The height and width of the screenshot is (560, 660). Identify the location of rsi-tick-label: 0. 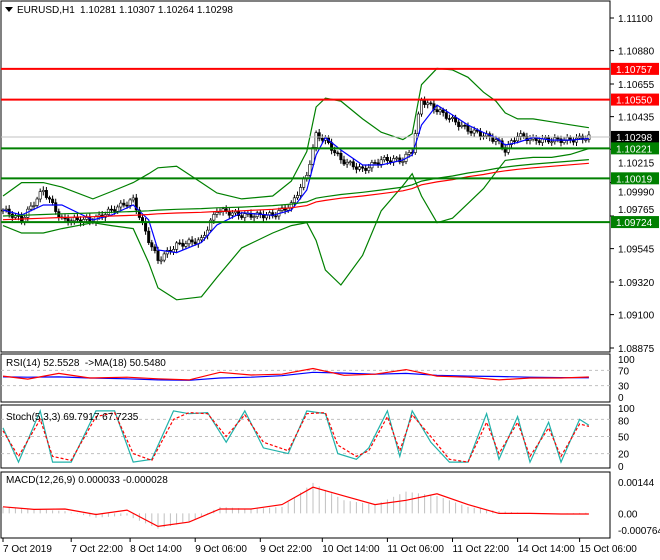
(621, 398).